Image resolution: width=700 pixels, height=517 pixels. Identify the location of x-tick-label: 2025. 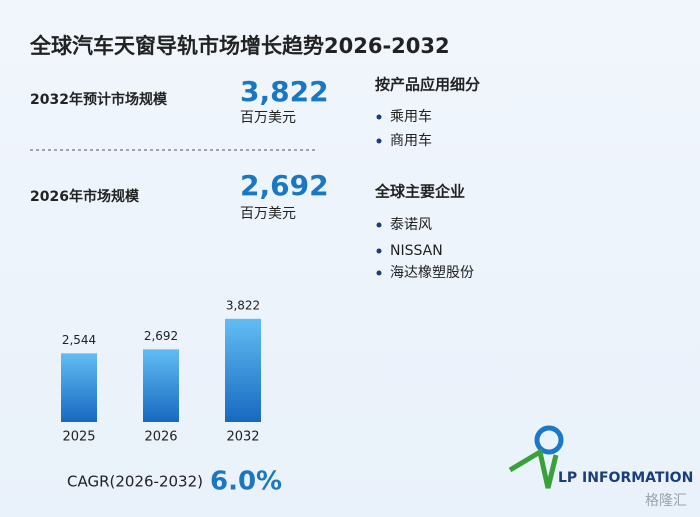
(78, 437).